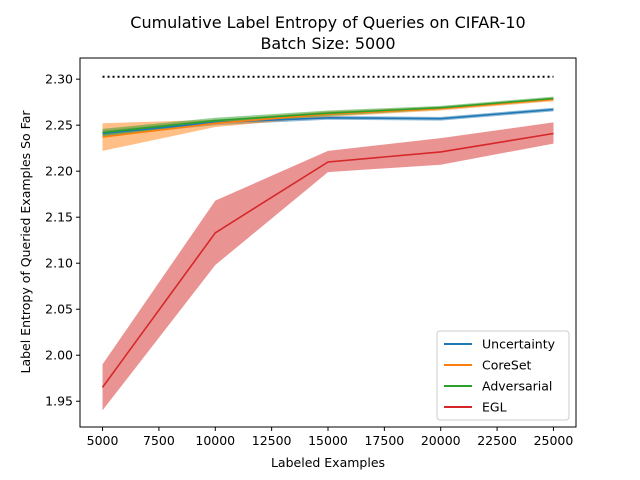 This screenshot has height=480, width=640. What do you see at coordinates (215, 440) in the screenshot?
I see `x-tick-label: 10000` at bounding box center [215, 440].